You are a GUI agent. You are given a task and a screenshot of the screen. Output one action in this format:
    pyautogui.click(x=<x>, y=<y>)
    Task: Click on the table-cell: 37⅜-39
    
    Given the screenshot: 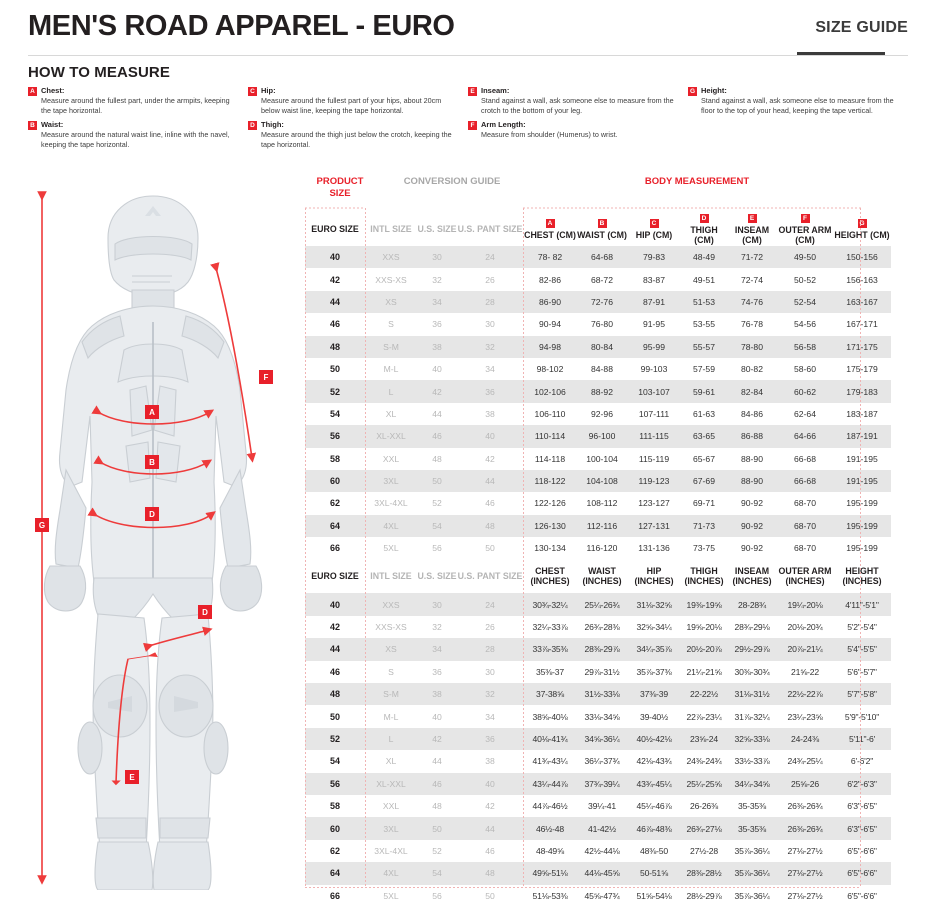 What is the action you would take?
    pyautogui.click(x=654, y=694)
    